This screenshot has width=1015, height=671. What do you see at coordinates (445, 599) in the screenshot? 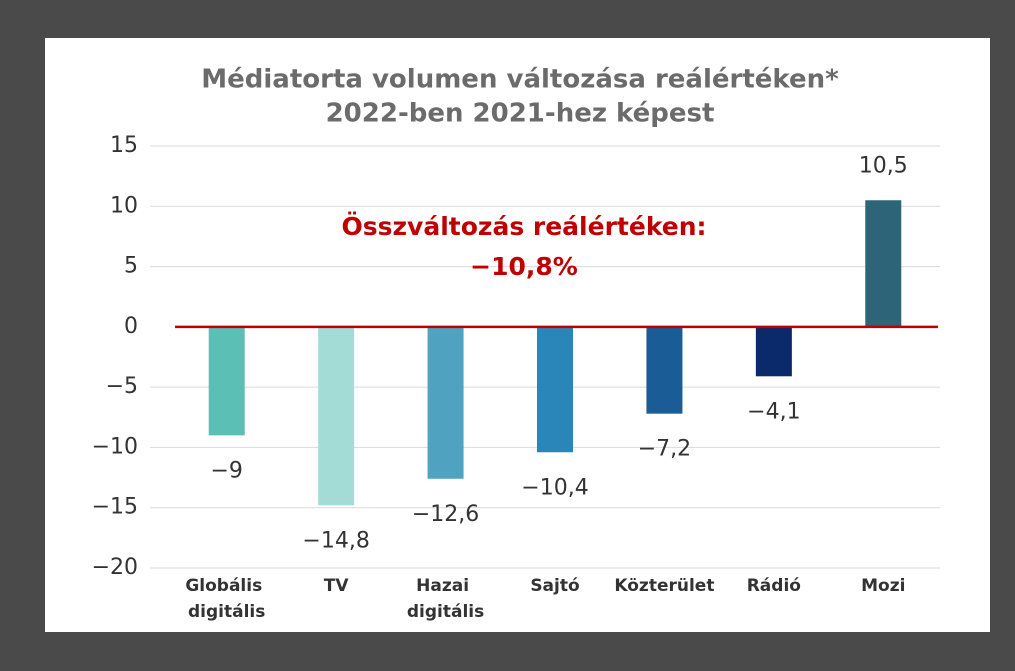
I see `x-tick-label: Hazai digitális` at bounding box center [445, 599].